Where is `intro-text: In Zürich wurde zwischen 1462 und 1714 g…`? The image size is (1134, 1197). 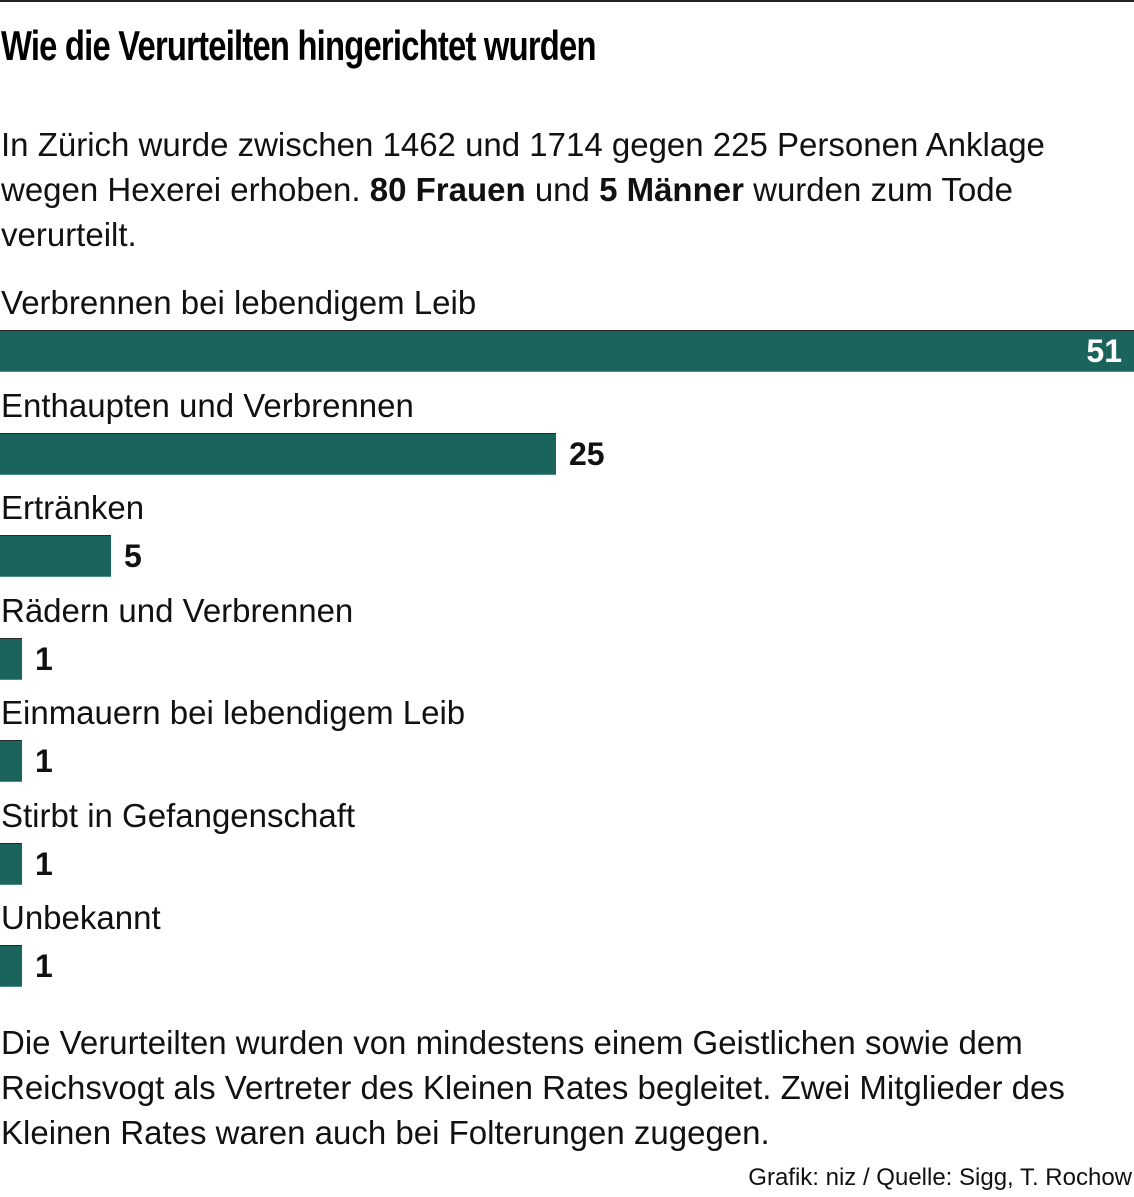
intro-text: In Zürich wurde zwischen 1462 und 1714 g… is located at coordinates (566, 189).